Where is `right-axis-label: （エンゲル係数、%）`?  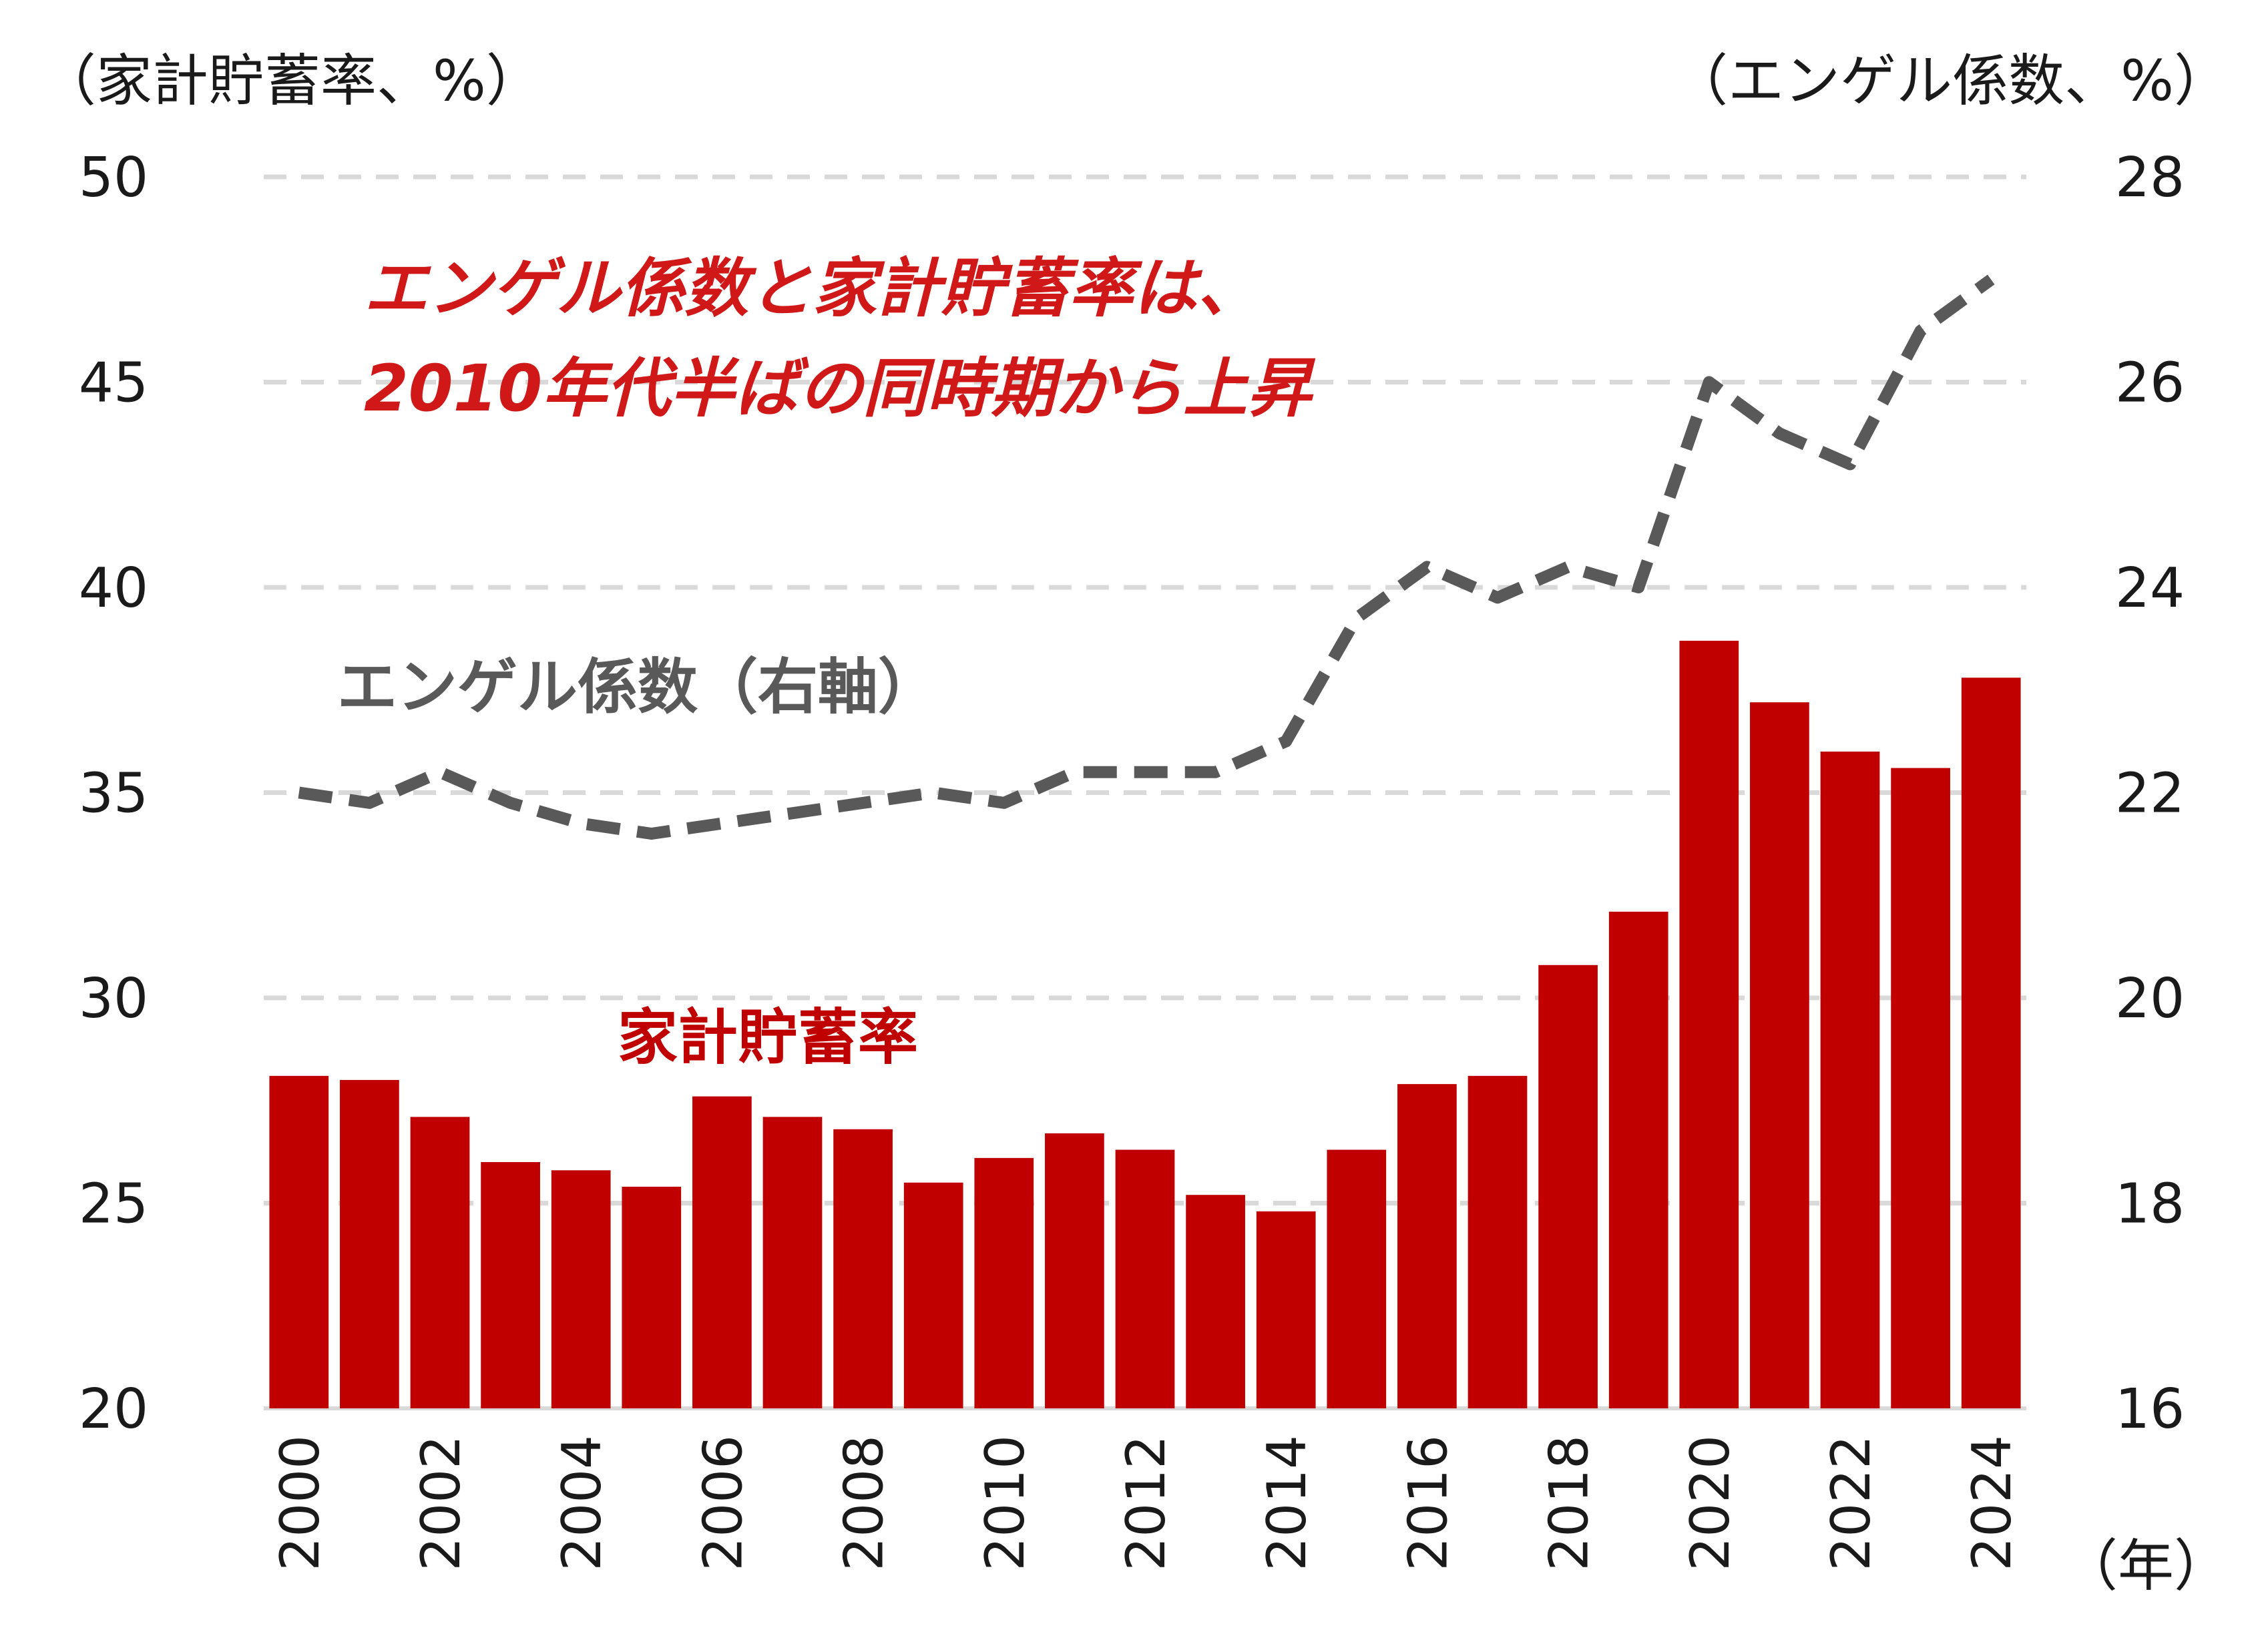
right-axis-label: （エンゲル係数、%） is located at coordinates (1951, 80).